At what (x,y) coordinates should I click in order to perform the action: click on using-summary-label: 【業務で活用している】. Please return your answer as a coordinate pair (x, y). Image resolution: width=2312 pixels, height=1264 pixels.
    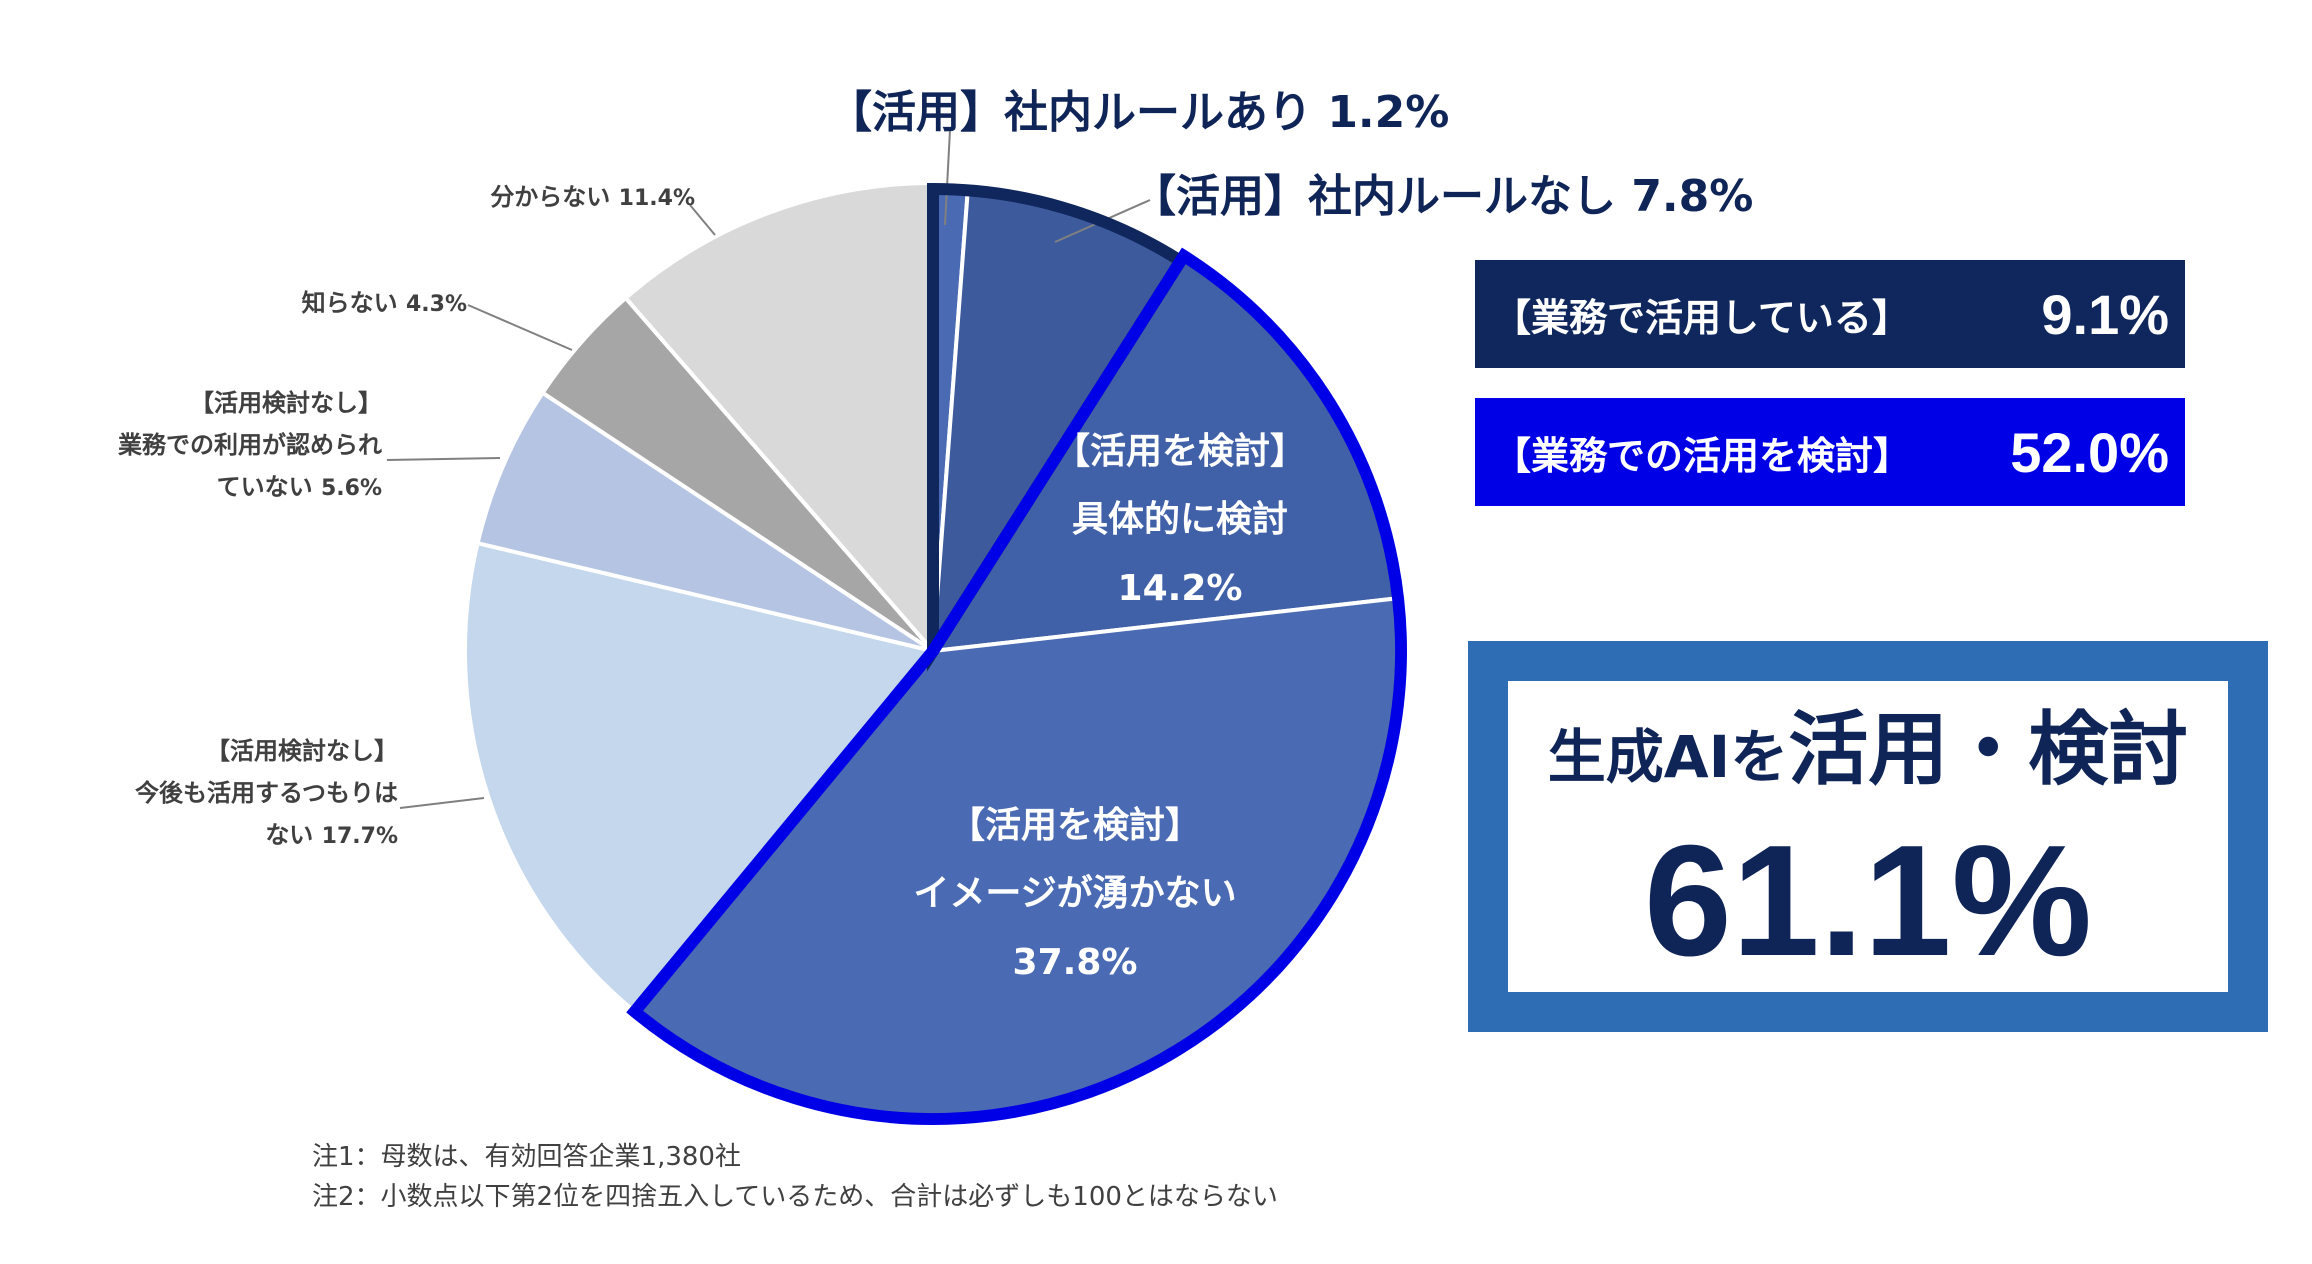
    Looking at the image, I should click on (1701, 317).